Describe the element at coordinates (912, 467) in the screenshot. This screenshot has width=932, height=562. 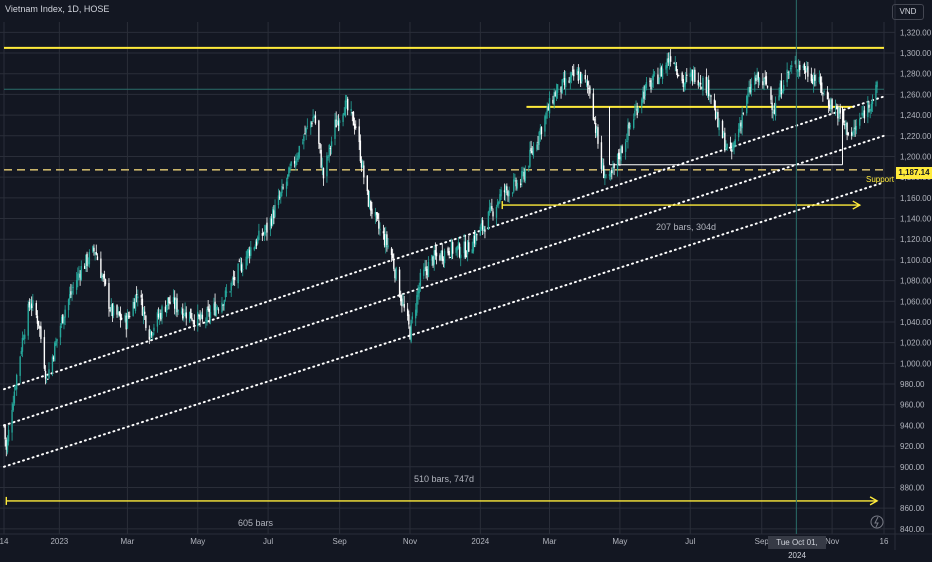
I see `price-tick-label: 900.00` at that location.